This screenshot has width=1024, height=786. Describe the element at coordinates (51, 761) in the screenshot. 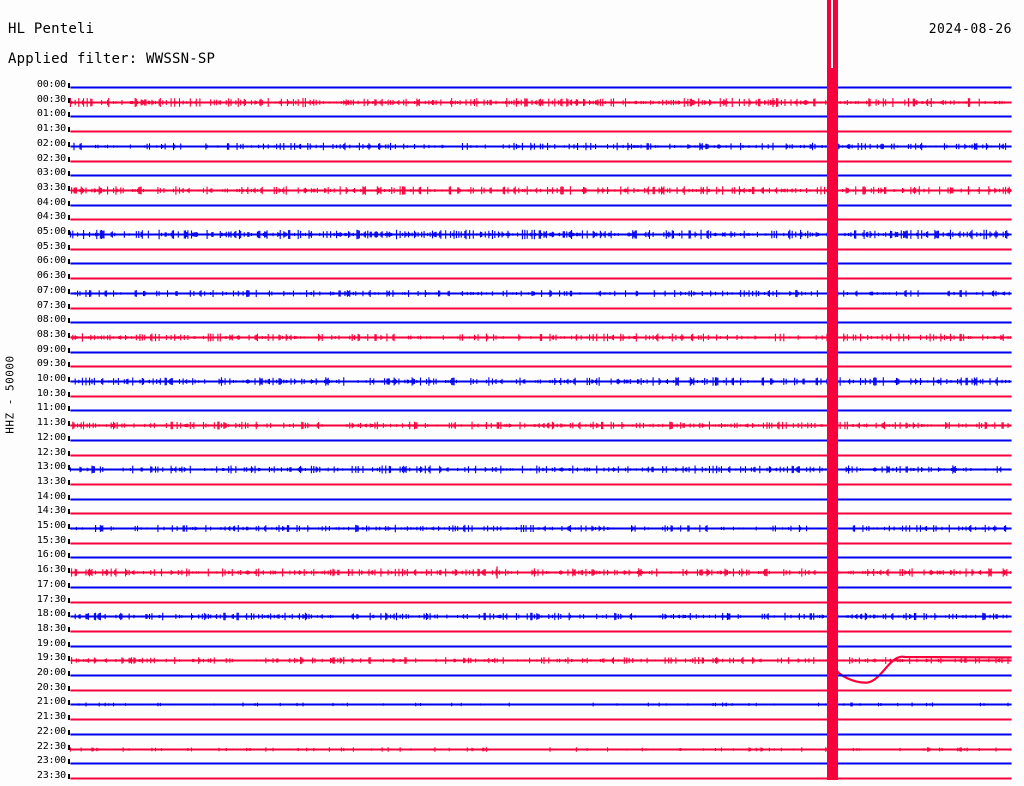

I see `time-axis-tick-label: 23:00` at that location.